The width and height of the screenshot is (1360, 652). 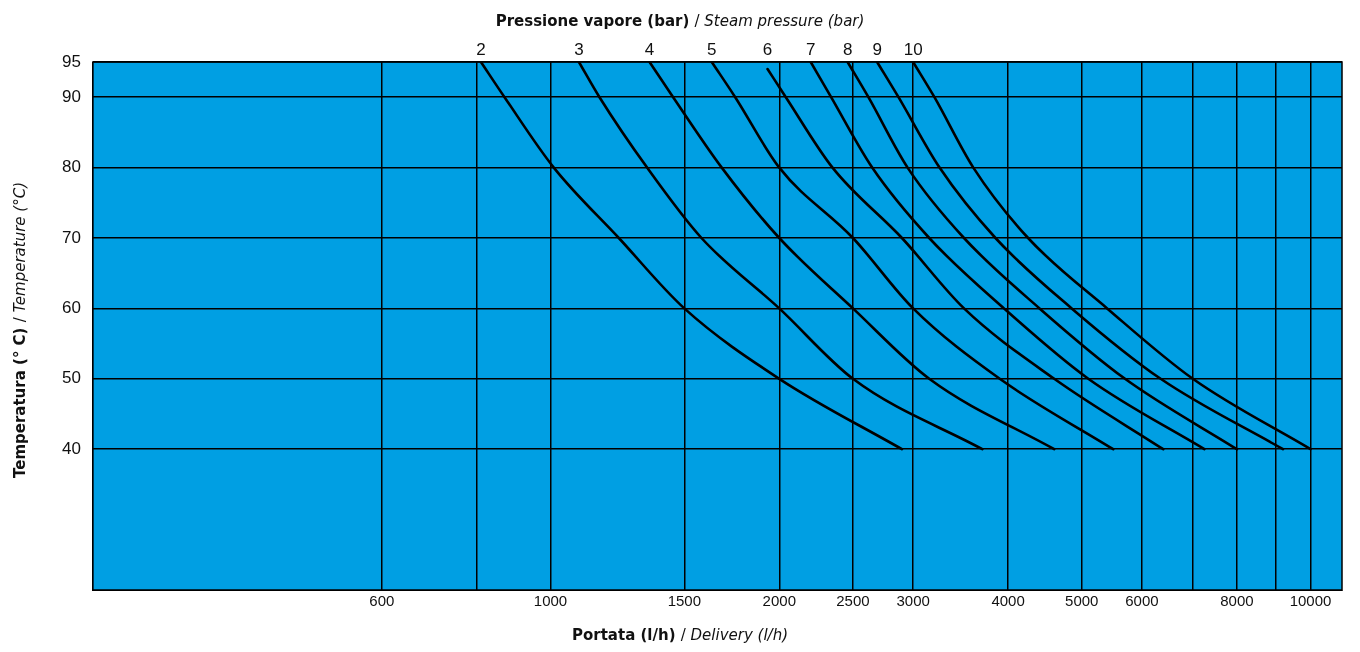 I want to click on series-label: 2, so click(x=481, y=50).